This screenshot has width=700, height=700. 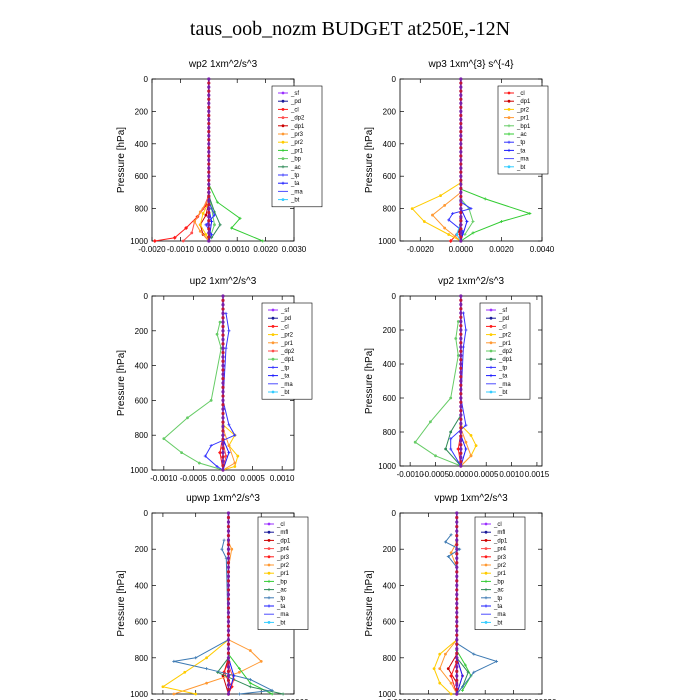 What do you see at coordinates (237, 249) in the screenshot?
I see `x-tick-label: 0.0010` at bounding box center [237, 249].